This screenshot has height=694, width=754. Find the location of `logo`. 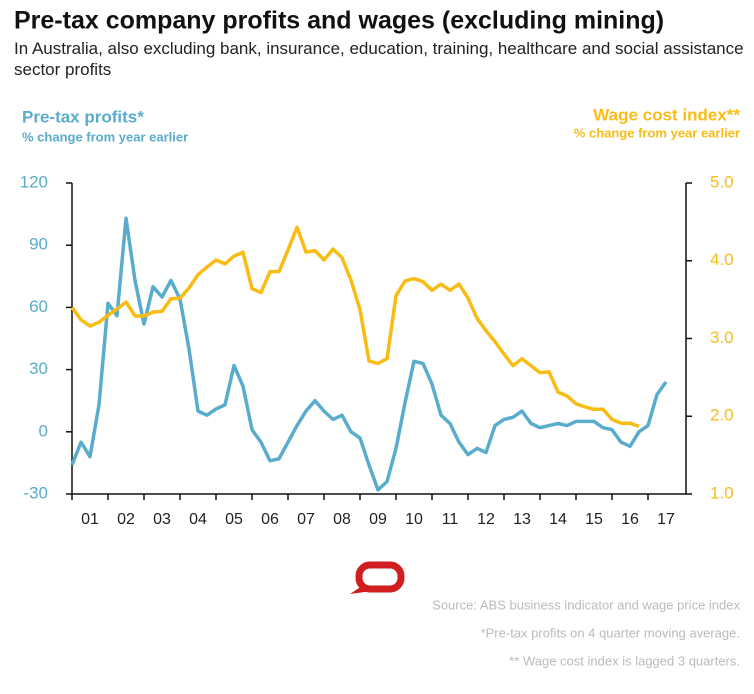

logo is located at coordinates (377, 577).